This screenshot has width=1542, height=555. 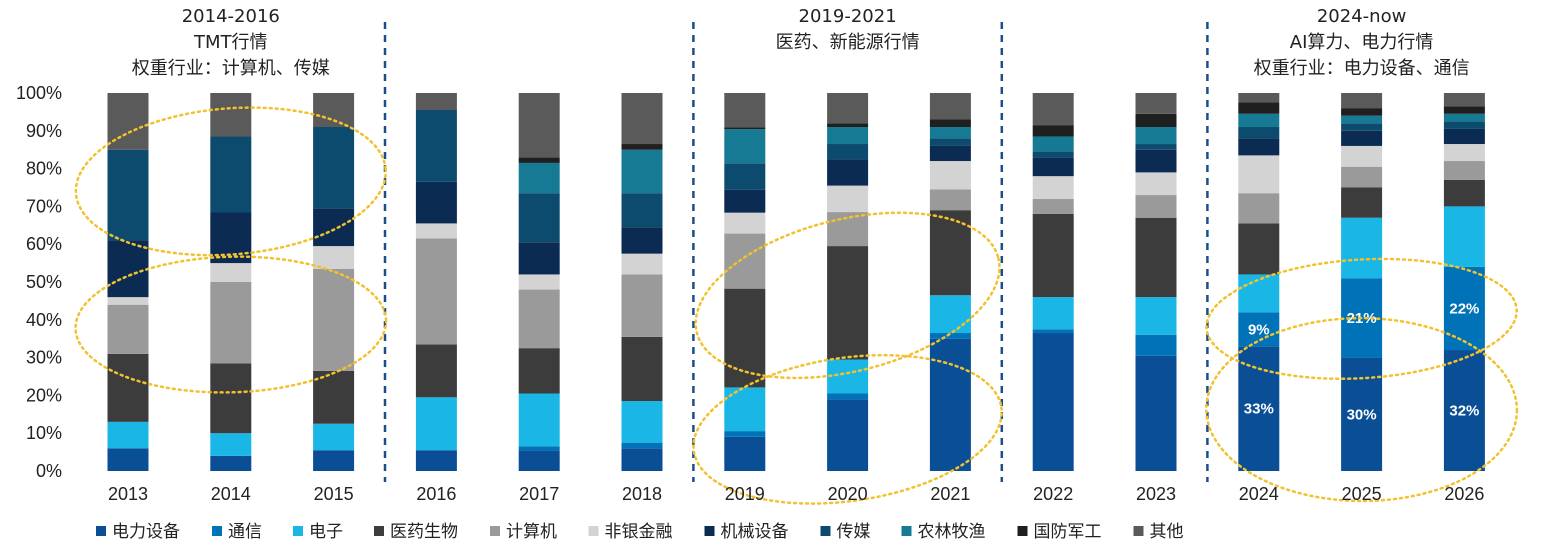 I want to click on y-tick-label: 0%, so click(x=49, y=471).